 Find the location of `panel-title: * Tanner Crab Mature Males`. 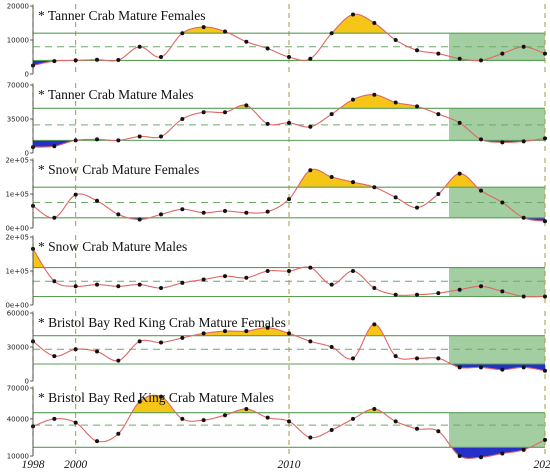

panel-title: * Tanner Crab Mature Males is located at coordinates (116, 94).